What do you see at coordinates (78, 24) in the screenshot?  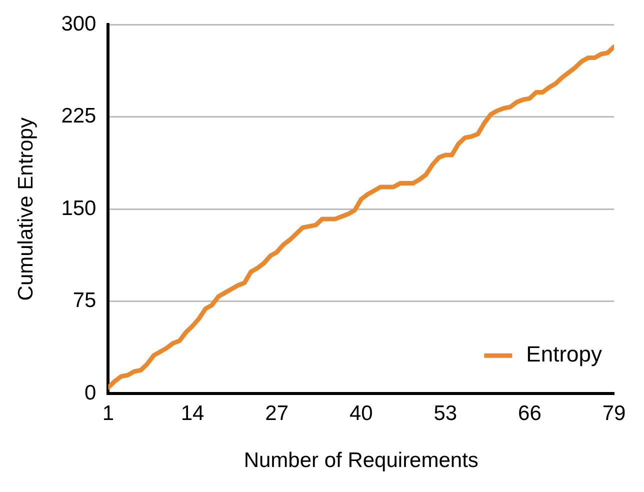 I see `y-tick-label: 300` at bounding box center [78, 24].